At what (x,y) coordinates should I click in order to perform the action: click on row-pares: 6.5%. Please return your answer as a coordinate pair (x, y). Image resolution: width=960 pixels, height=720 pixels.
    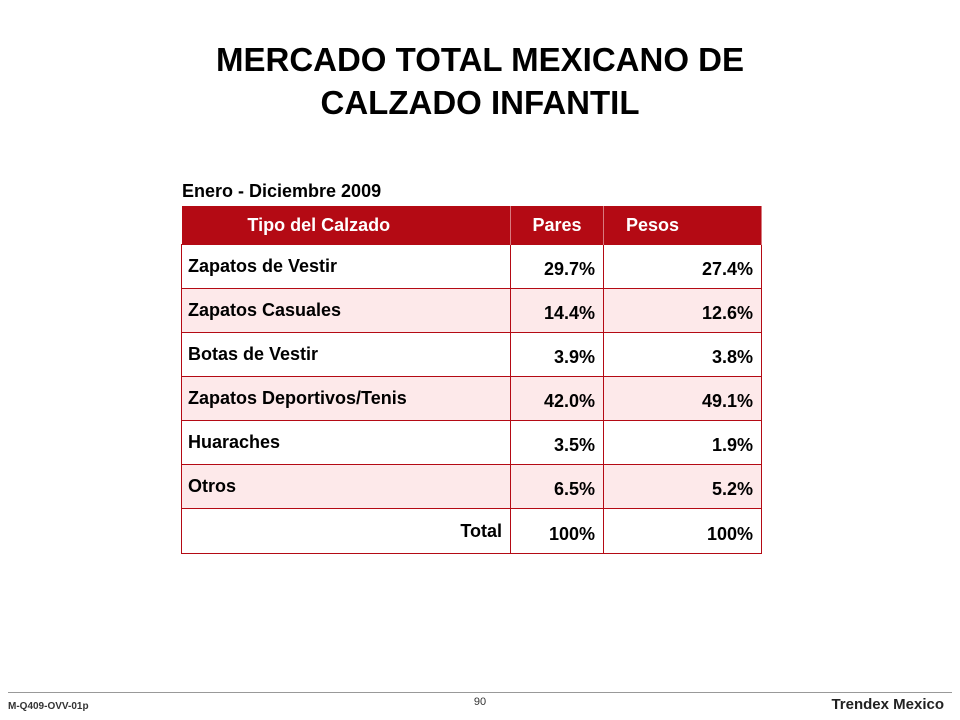
    Looking at the image, I should click on (557, 486).